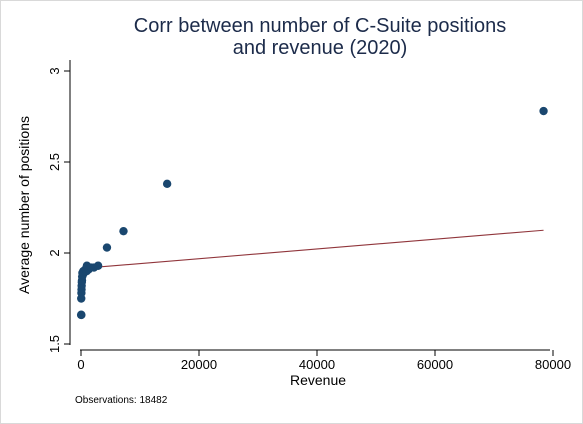  I want to click on y-tick-label: 3, so click(54, 70).